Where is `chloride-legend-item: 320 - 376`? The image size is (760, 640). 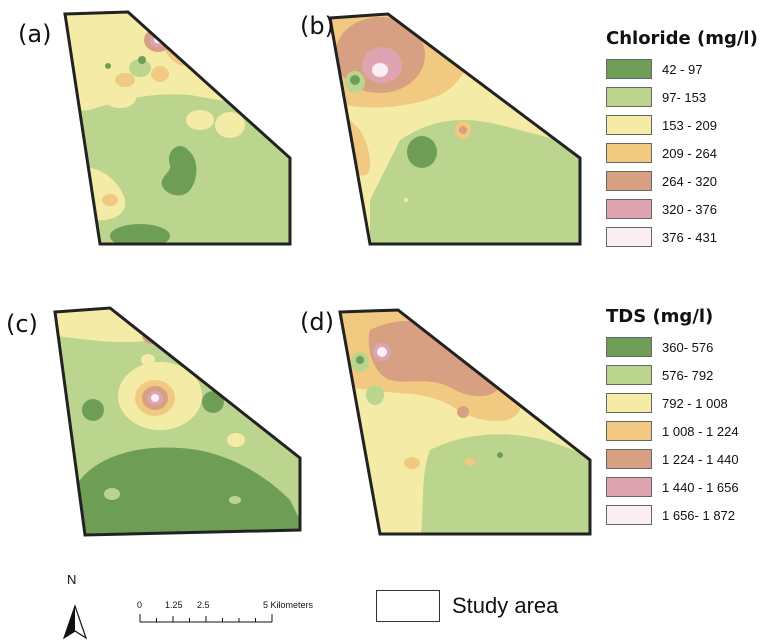 chloride-legend-item: 320 - 376 is located at coordinates (682, 209).